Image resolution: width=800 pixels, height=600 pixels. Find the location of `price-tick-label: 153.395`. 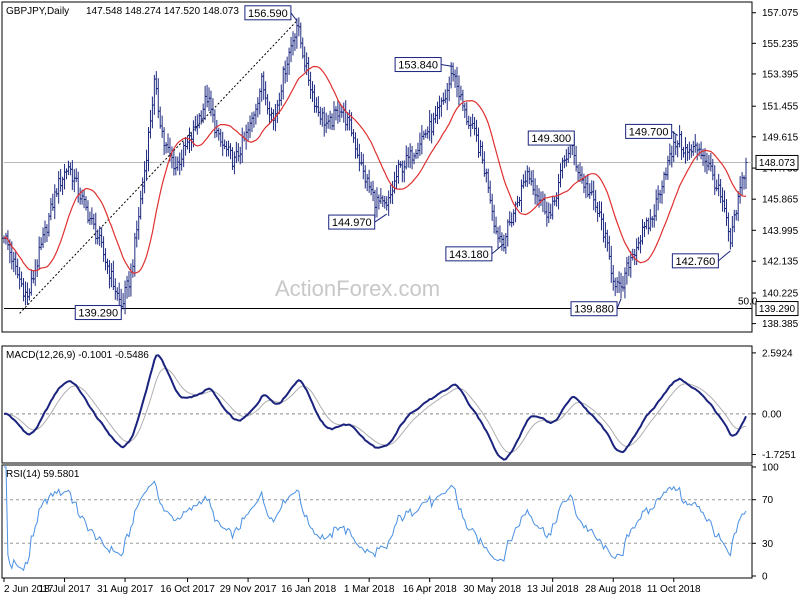

price-tick-label: 153.395 is located at coordinates (780, 74).